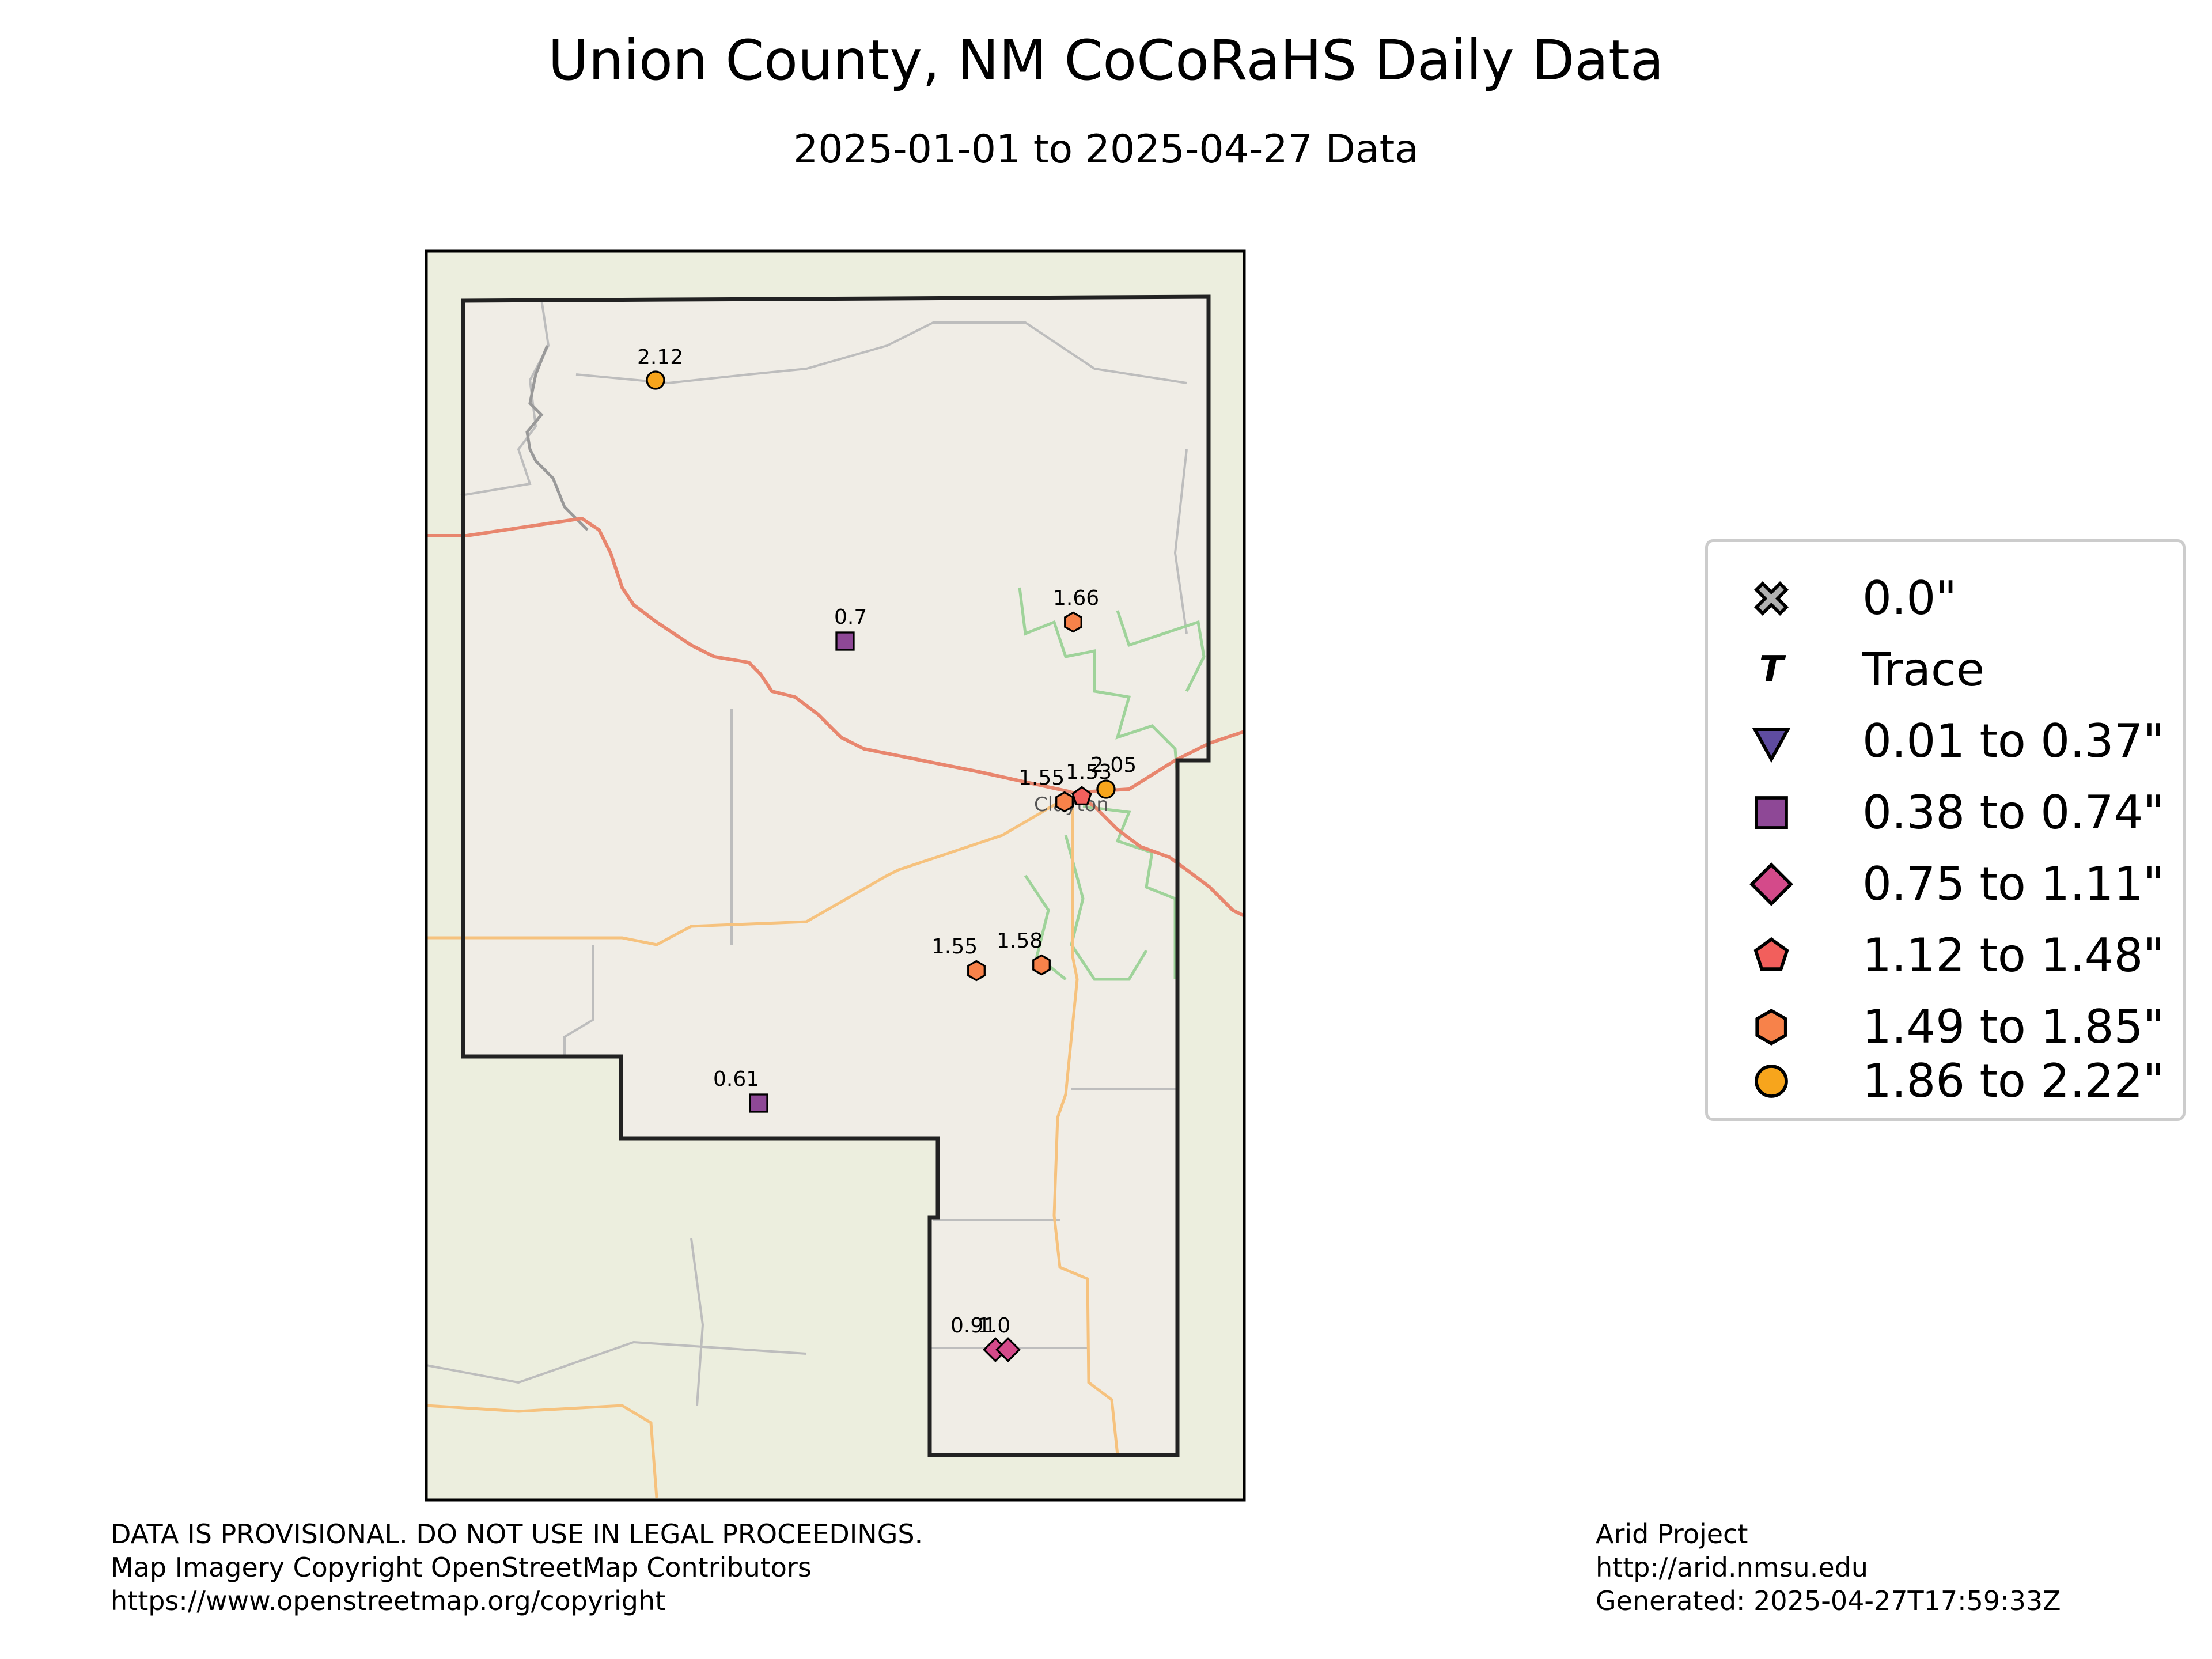 This screenshot has width=2212, height=1659. What do you see at coordinates (1089, 772) in the screenshot?
I see `station-value-label: 1.53` at bounding box center [1089, 772].